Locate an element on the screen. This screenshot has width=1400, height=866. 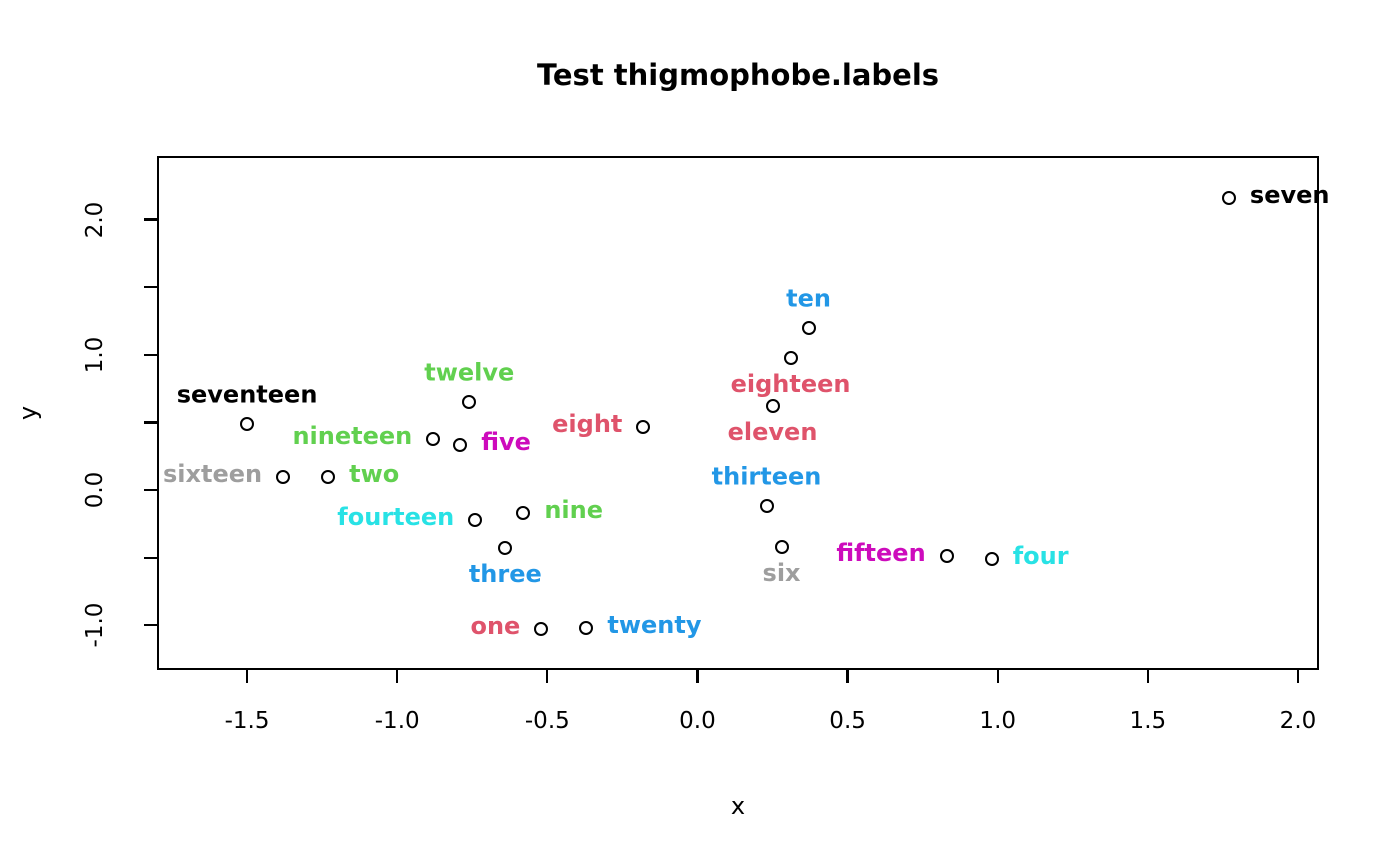
y-tick-label: 0.0 is located at coordinates (95, 490).